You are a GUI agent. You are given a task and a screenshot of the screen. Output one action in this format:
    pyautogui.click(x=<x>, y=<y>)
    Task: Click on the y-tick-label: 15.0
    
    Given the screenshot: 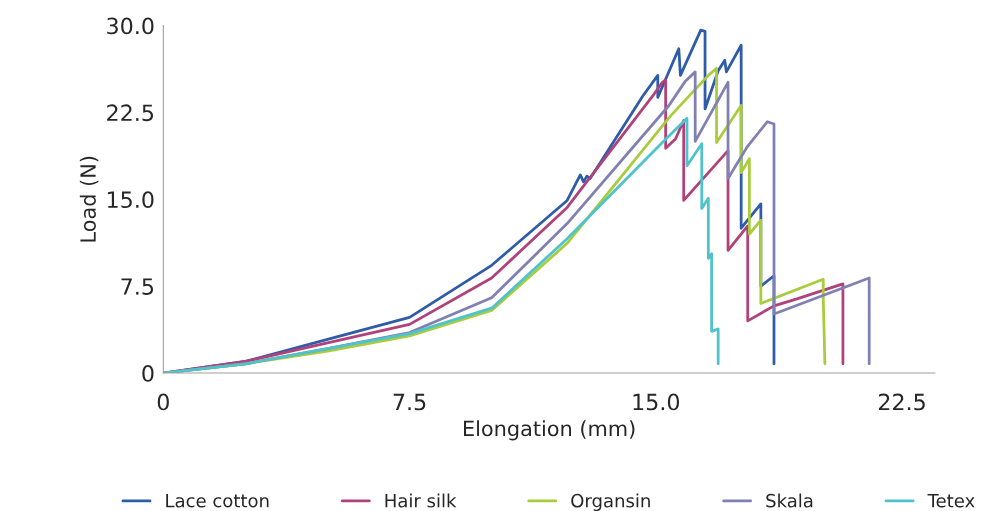 What is the action you would take?
    pyautogui.click(x=130, y=200)
    